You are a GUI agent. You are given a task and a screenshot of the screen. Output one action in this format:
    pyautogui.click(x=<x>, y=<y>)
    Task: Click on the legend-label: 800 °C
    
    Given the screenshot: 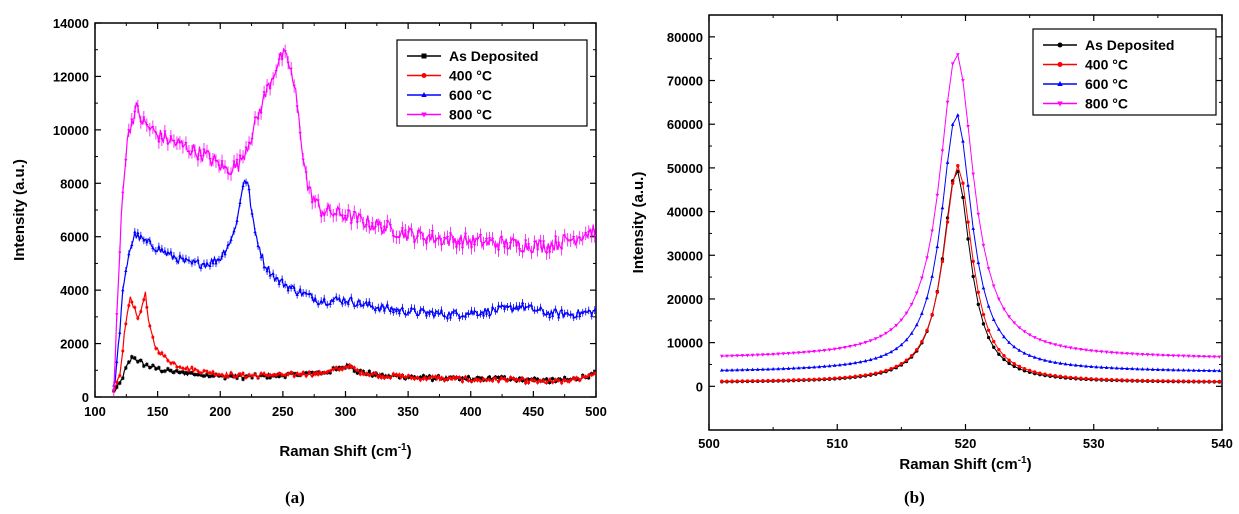 What is the action you would take?
    pyautogui.click(x=470, y=115)
    